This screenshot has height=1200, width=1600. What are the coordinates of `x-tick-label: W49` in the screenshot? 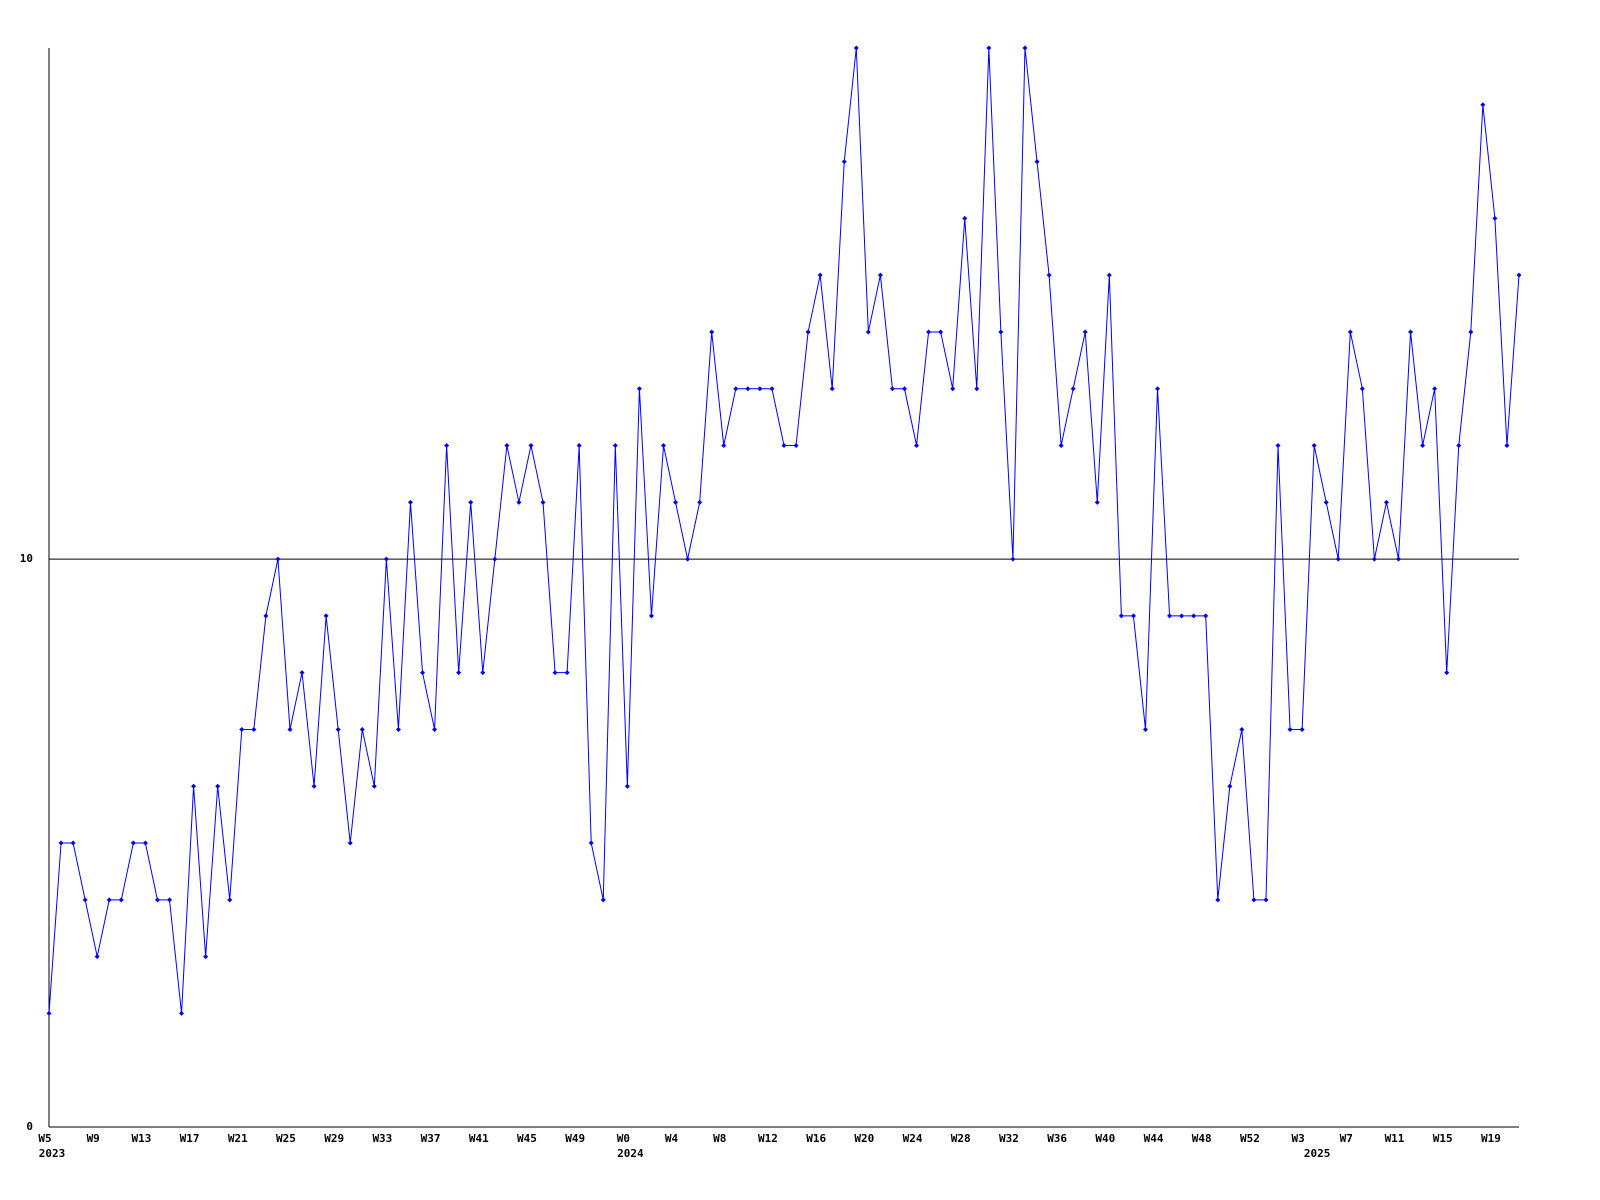 It's located at (575, 1138).